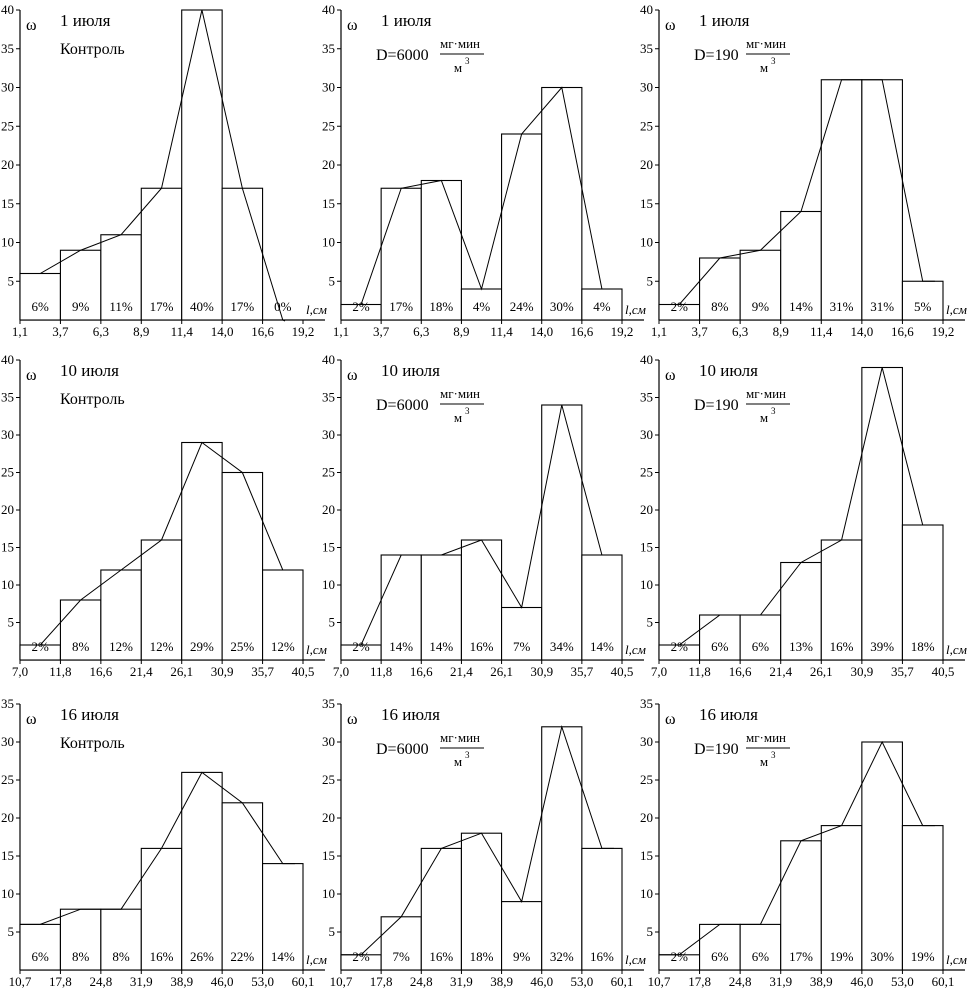 The image size is (974, 997). I want to click on x-tick-label: 17,8, so click(381, 981).